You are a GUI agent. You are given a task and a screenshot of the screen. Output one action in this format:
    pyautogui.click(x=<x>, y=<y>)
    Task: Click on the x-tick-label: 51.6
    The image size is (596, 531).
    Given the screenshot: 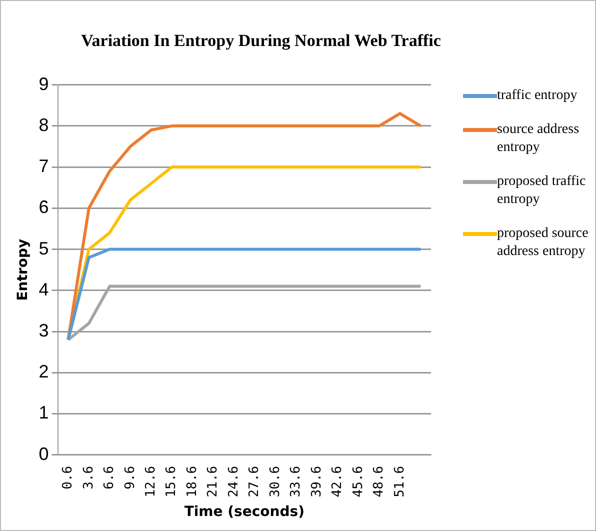 What is the action you would take?
    pyautogui.click(x=400, y=482)
    